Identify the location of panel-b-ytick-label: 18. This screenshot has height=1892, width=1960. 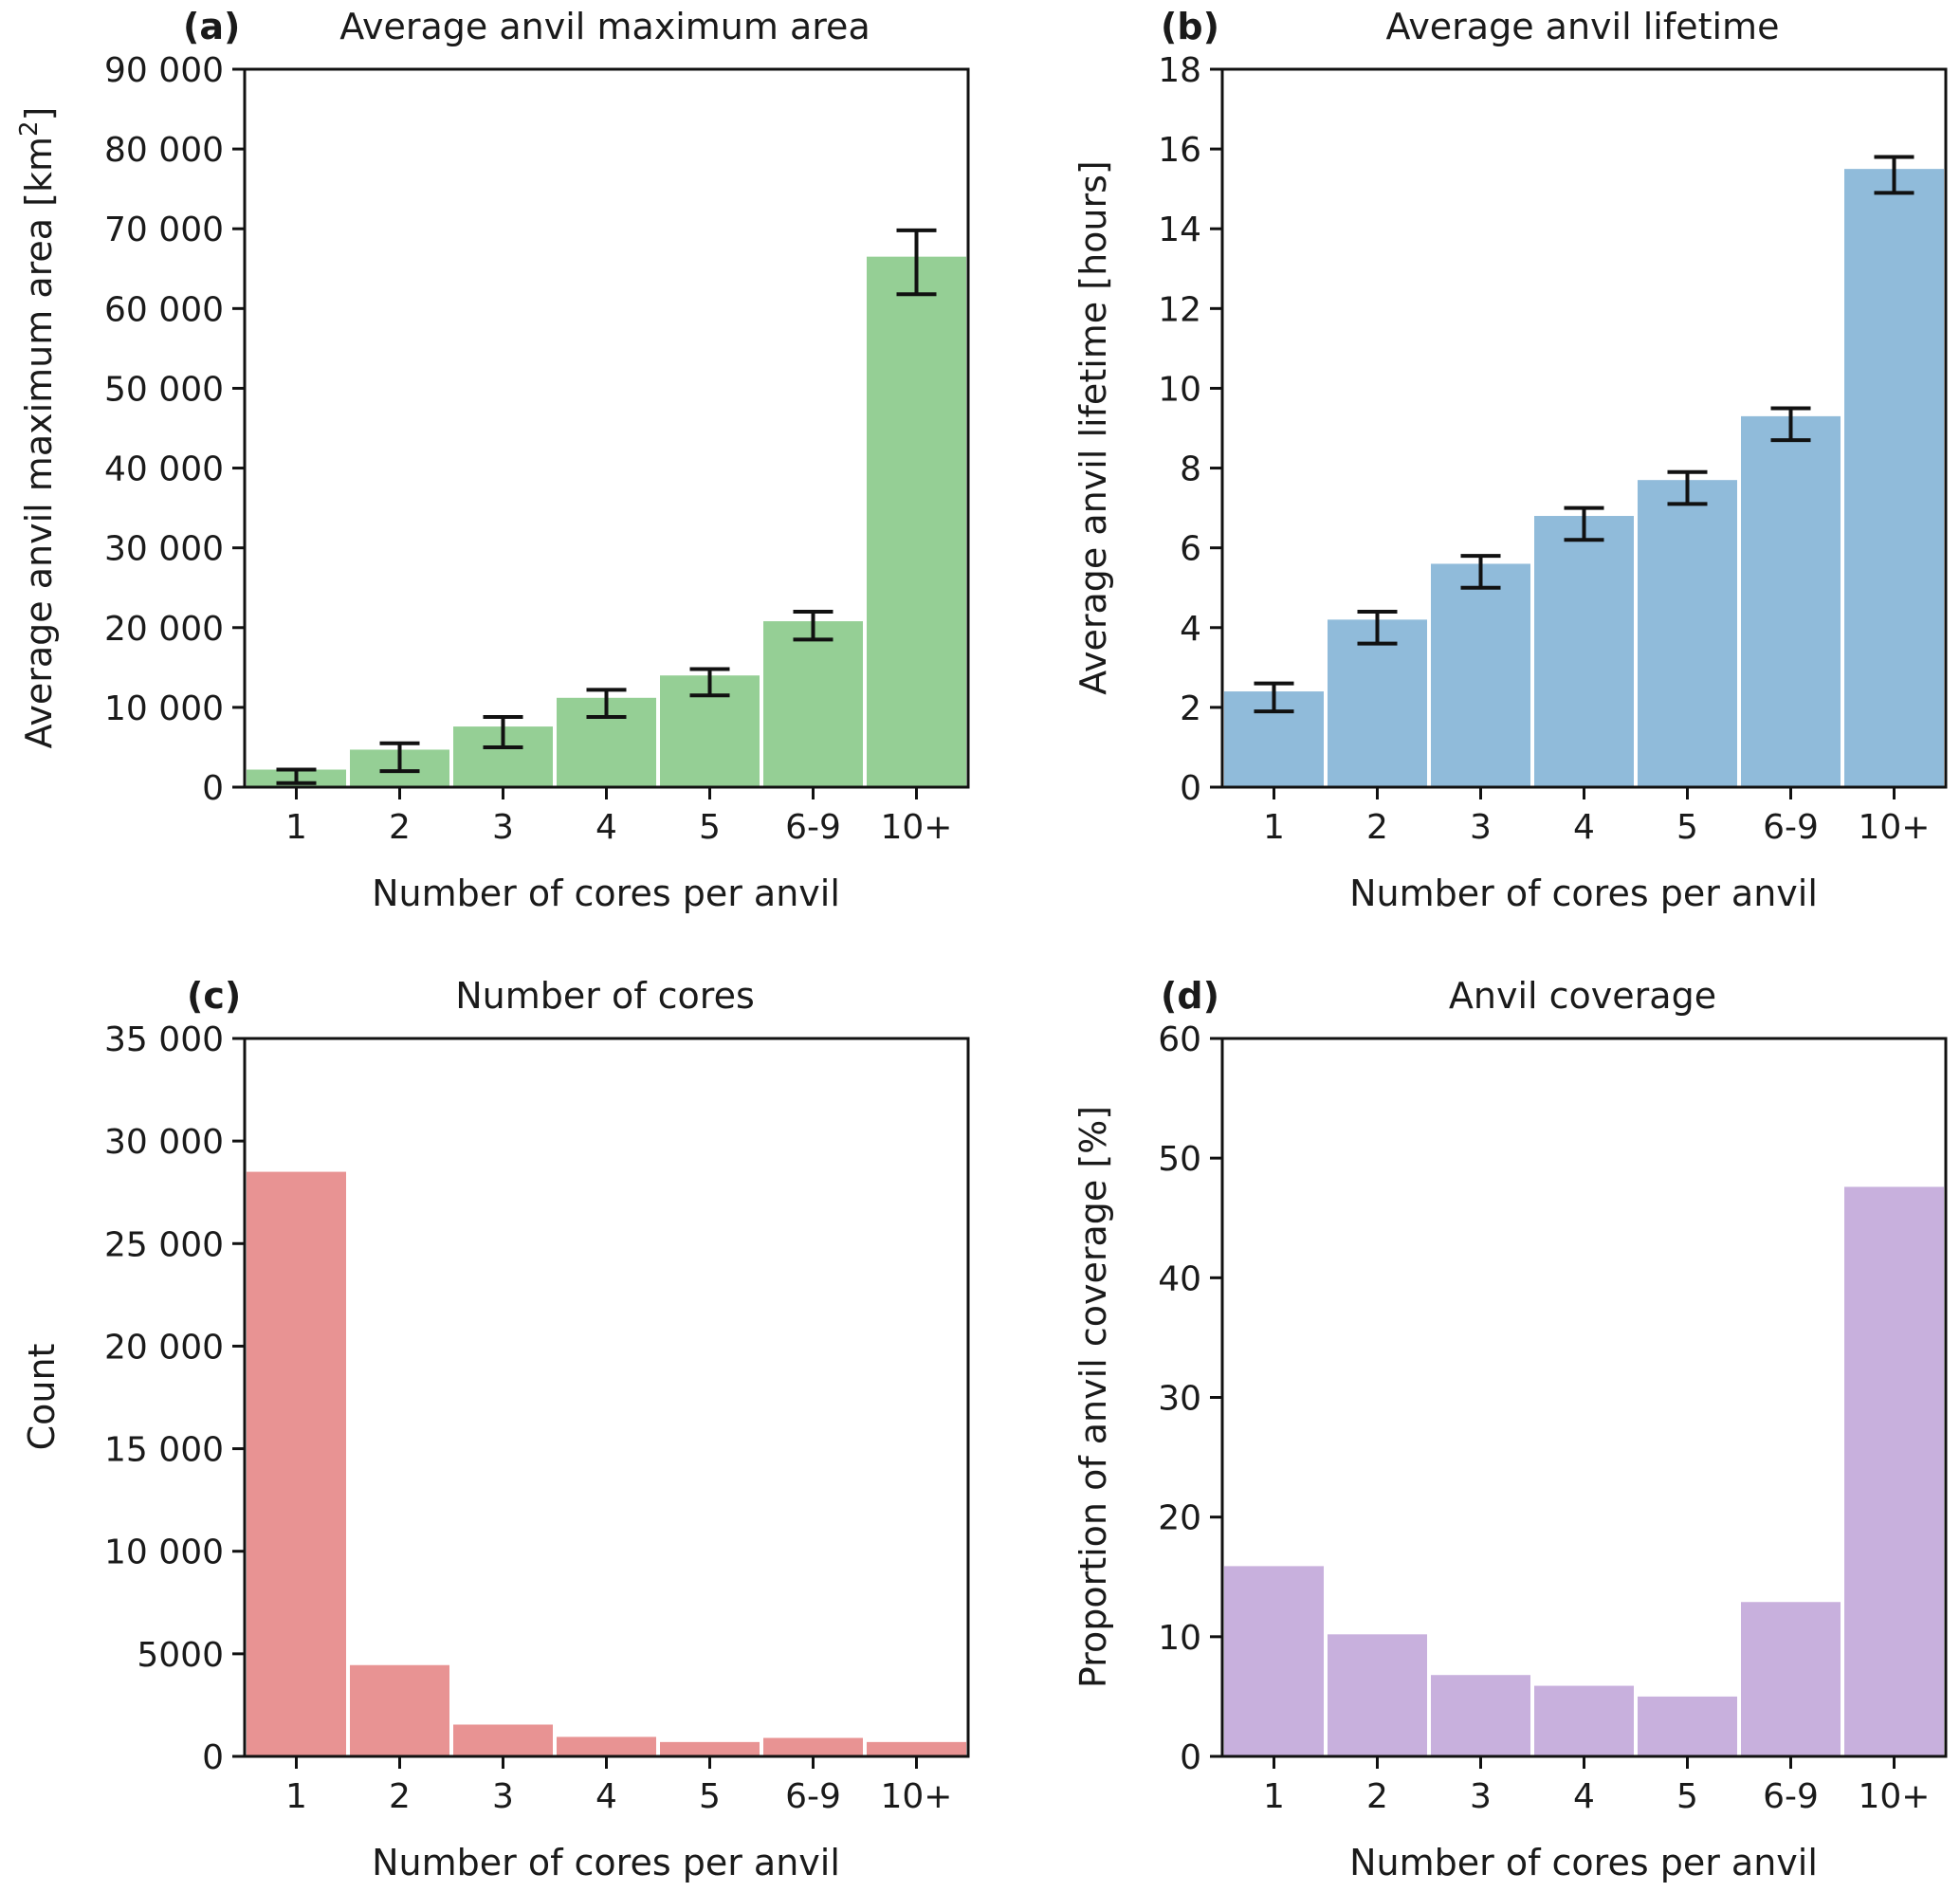
(1179, 70).